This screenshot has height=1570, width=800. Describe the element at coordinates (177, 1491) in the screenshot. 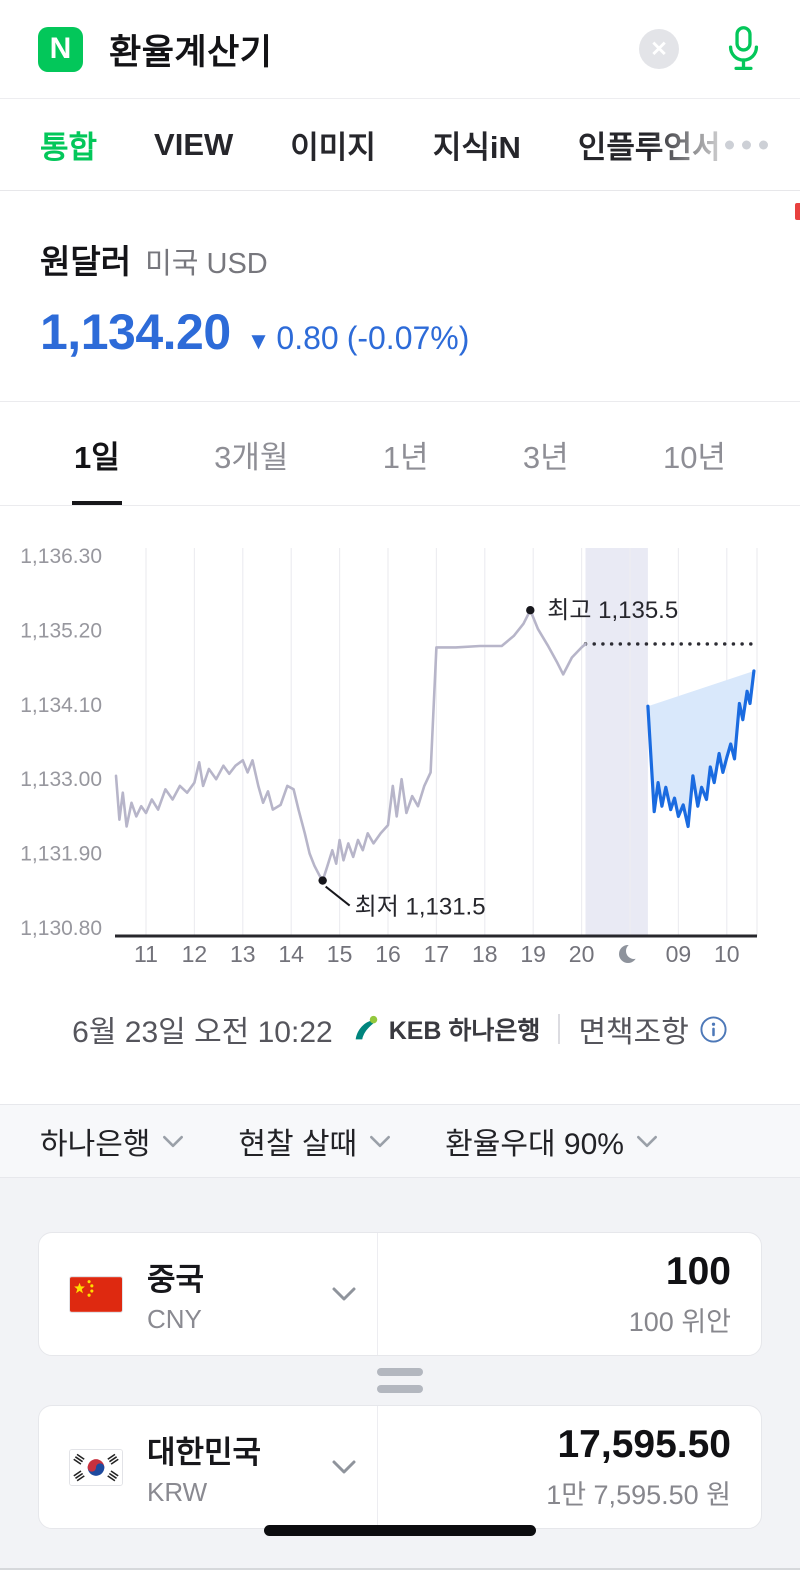

I see `to-currency-code: KRW` at that location.